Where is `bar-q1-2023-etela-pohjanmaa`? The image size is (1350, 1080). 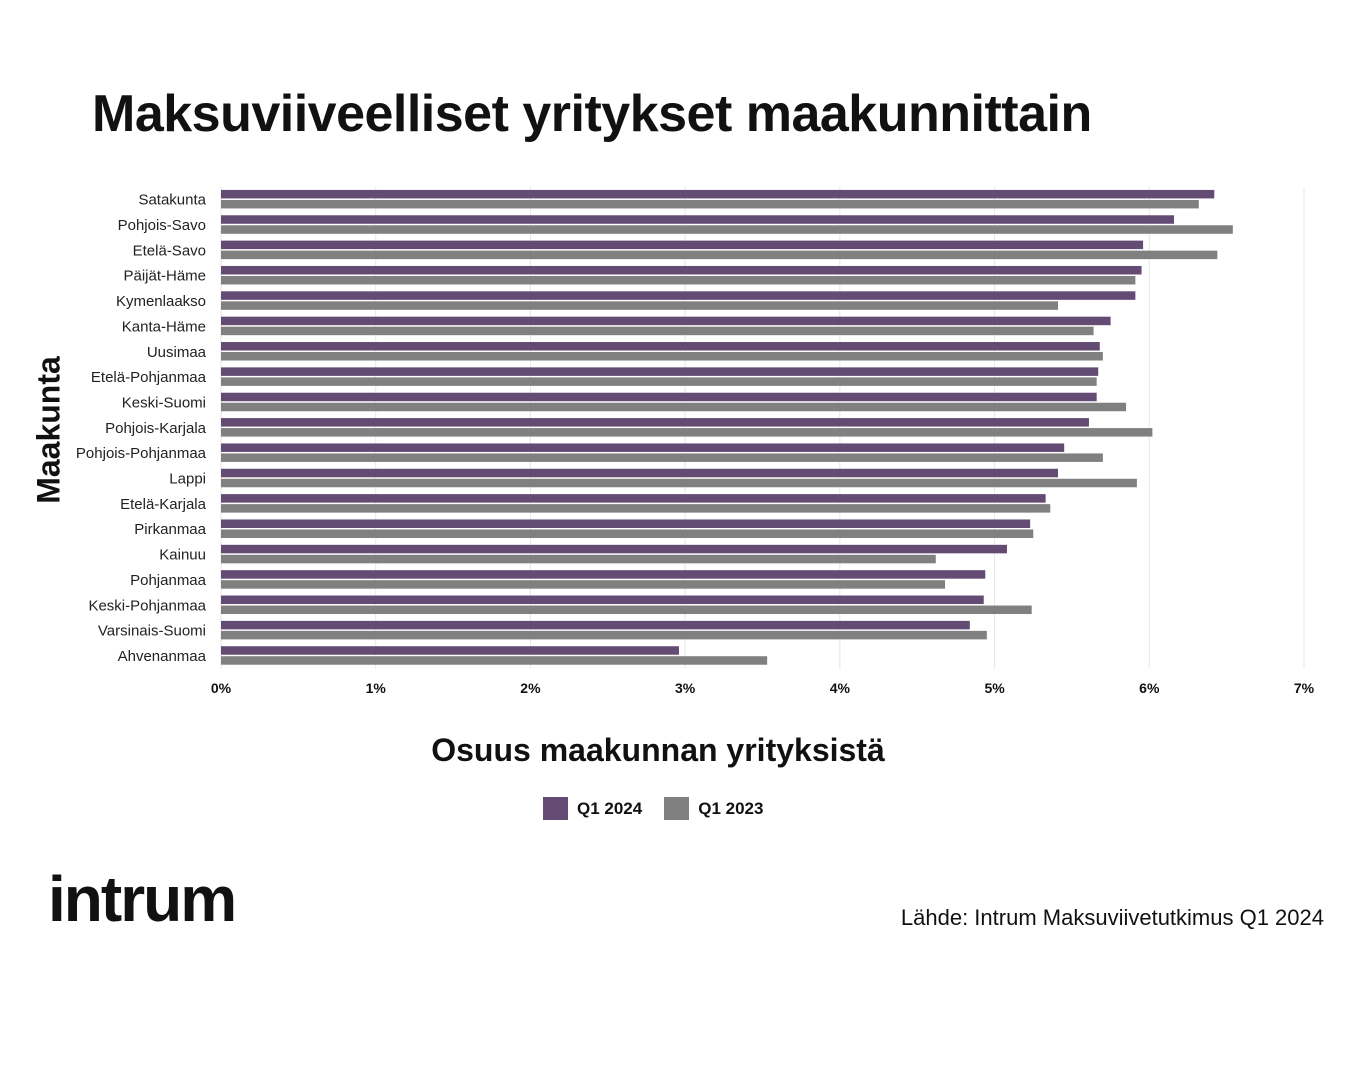
bar-q1-2023-etela-pohjanmaa is located at coordinates (659, 381).